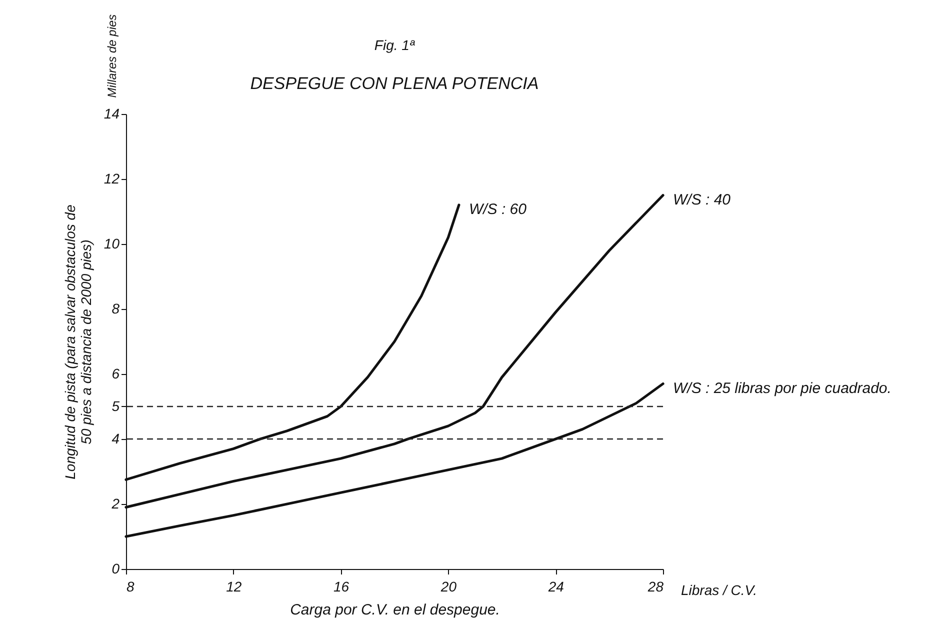 This screenshot has width=926, height=637. What do you see at coordinates (498, 209) in the screenshot?
I see `series-label: W/S : 60` at bounding box center [498, 209].